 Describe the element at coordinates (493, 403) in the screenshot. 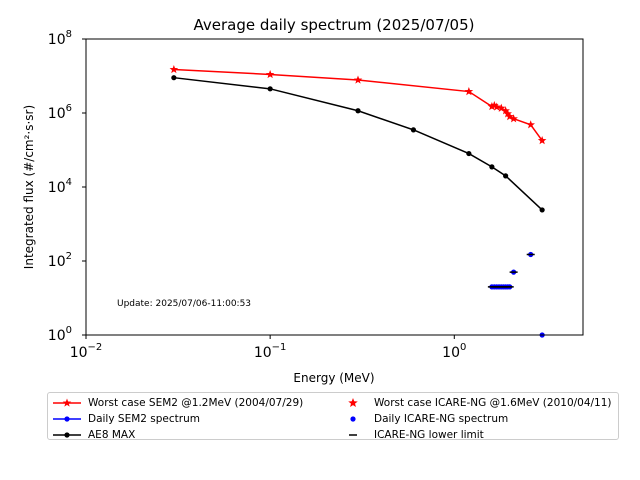

I see `legend-label: Worst case ICARE-NG @1.6MeV (2010/04/11)` at that location.